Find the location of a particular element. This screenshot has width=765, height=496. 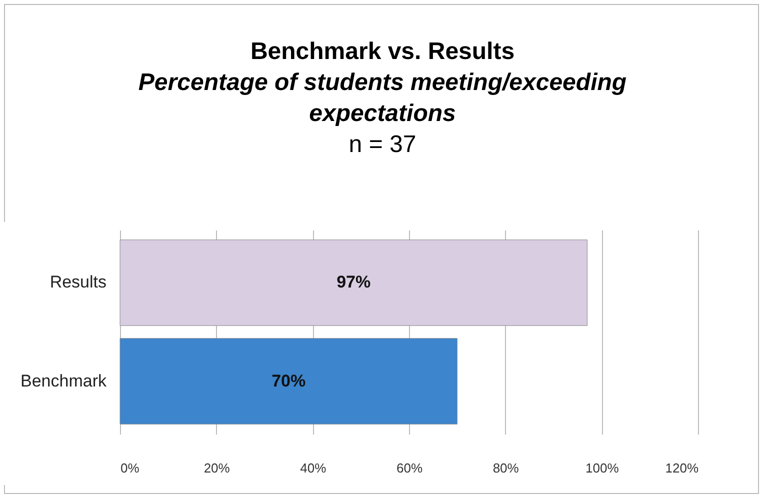

x-tick-label: 0% is located at coordinates (130, 468).